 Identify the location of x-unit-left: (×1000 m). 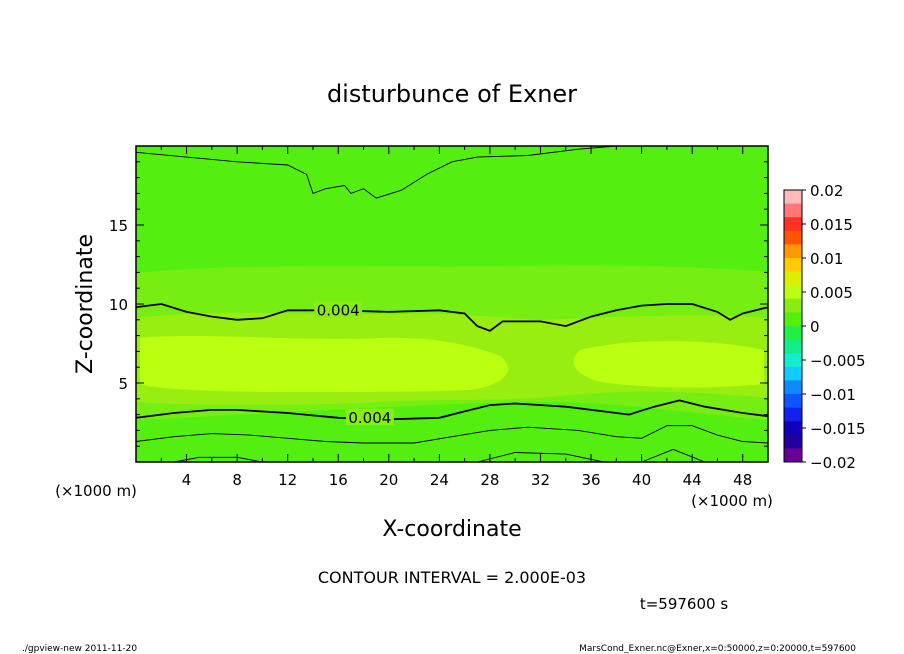
(96, 491).